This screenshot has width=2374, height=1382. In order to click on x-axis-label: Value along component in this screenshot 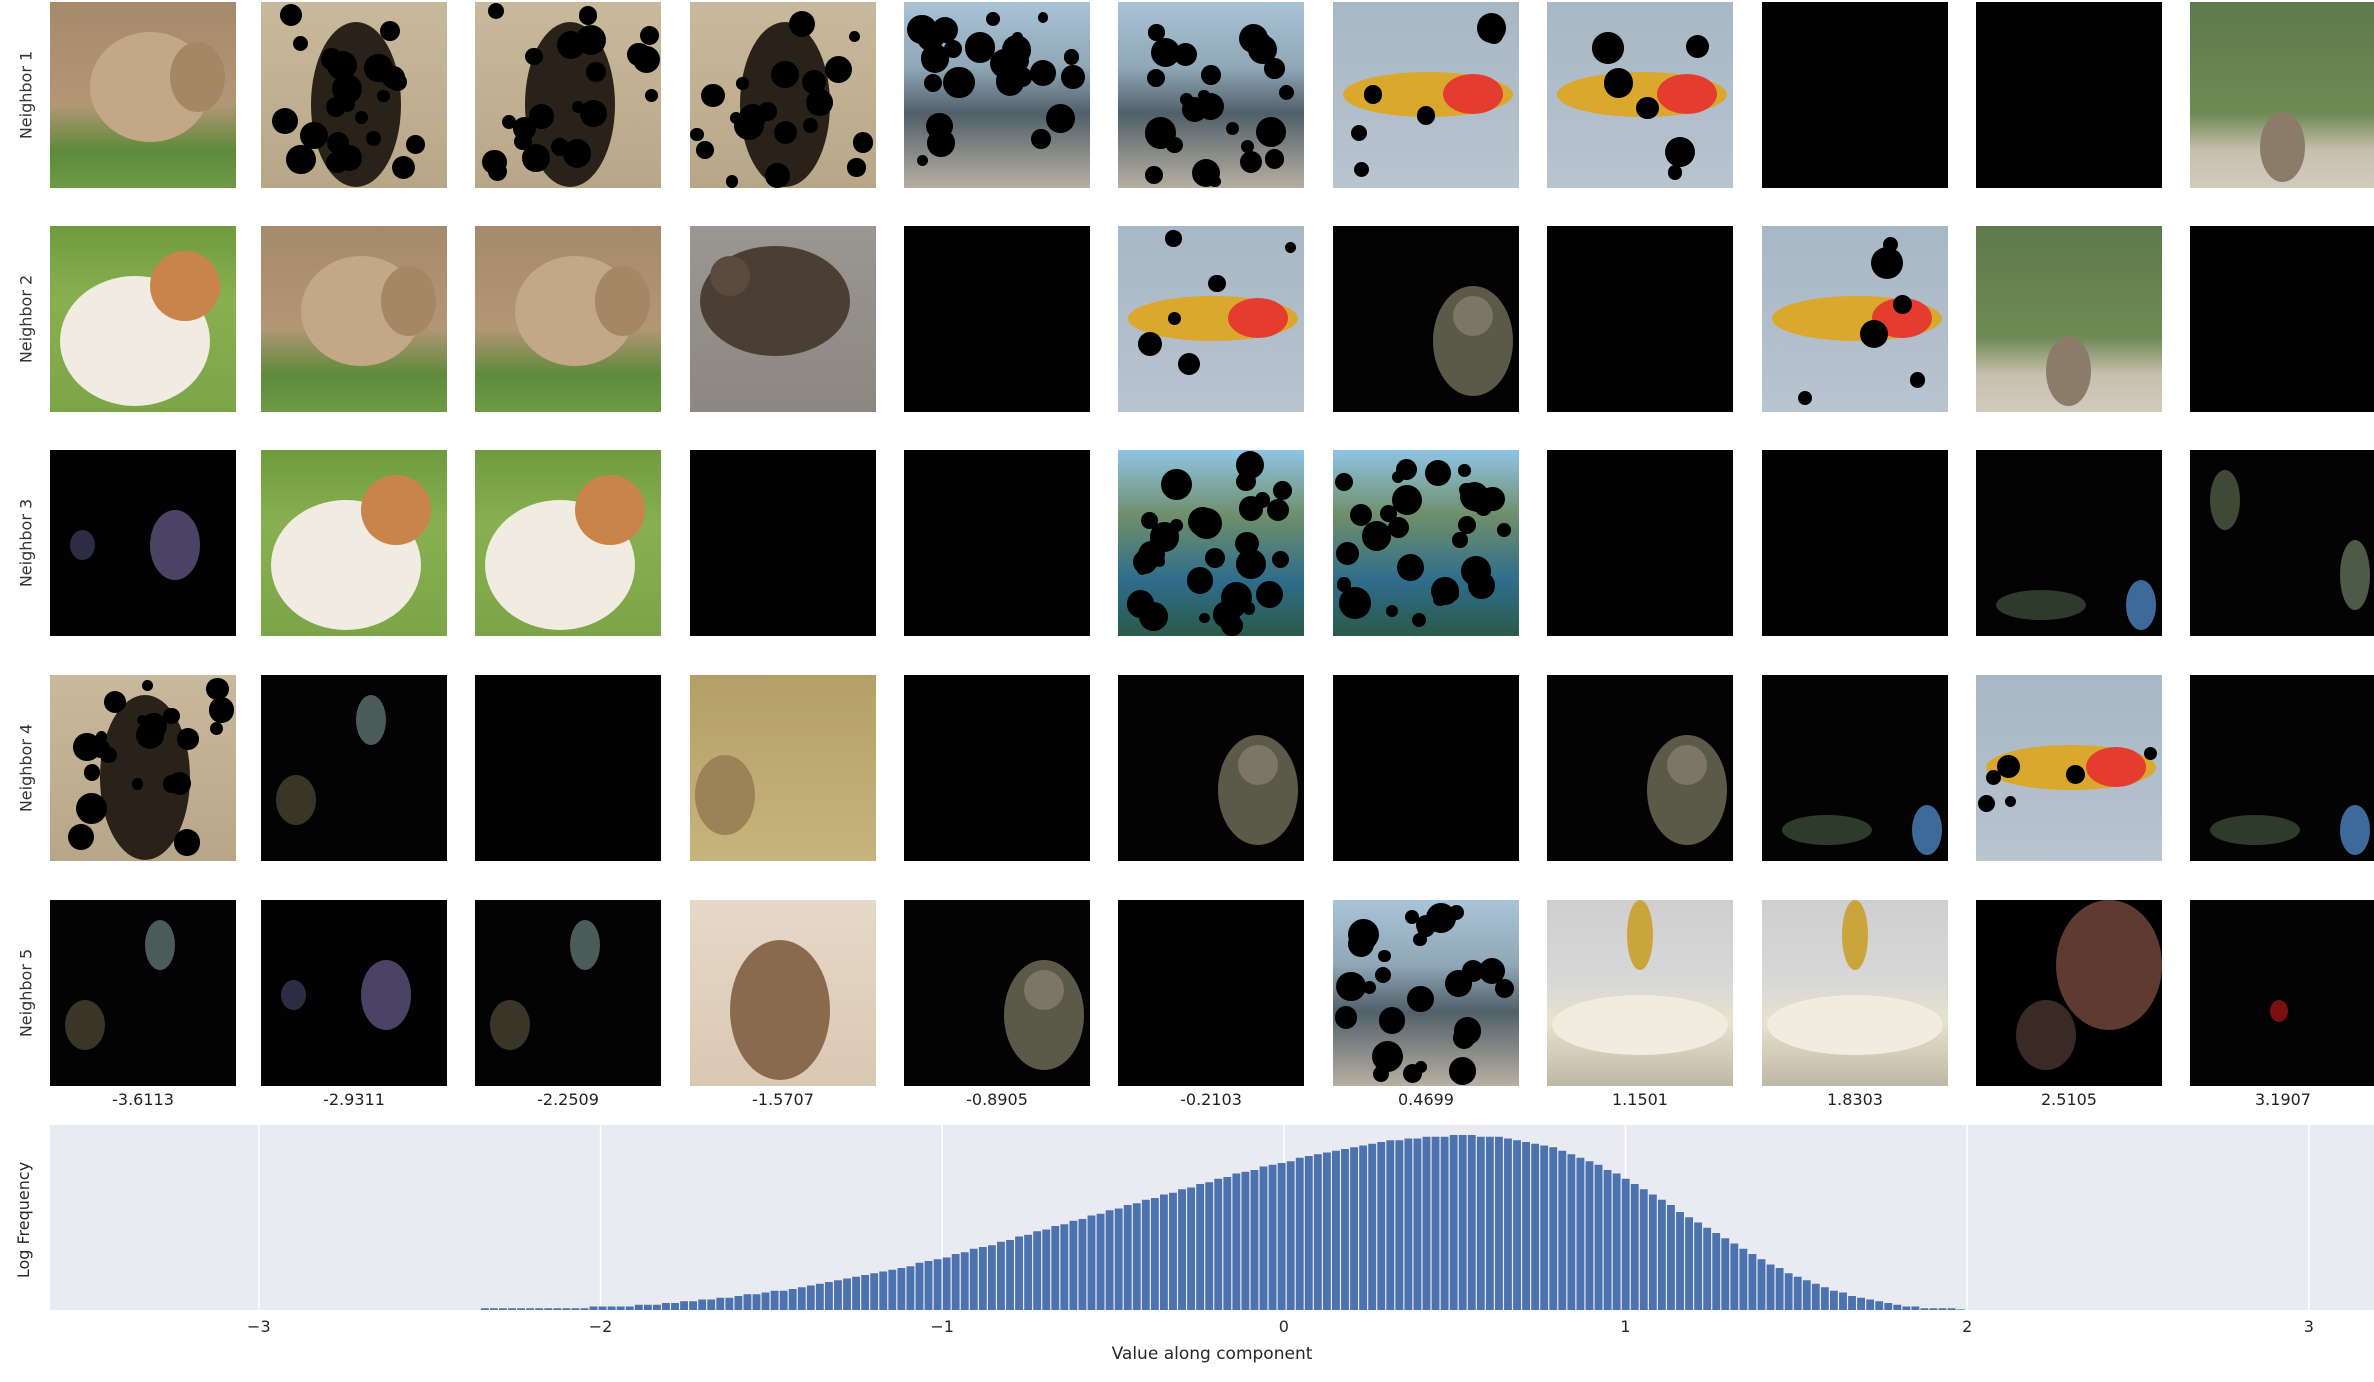, I will do `click(1212, 1354)`.